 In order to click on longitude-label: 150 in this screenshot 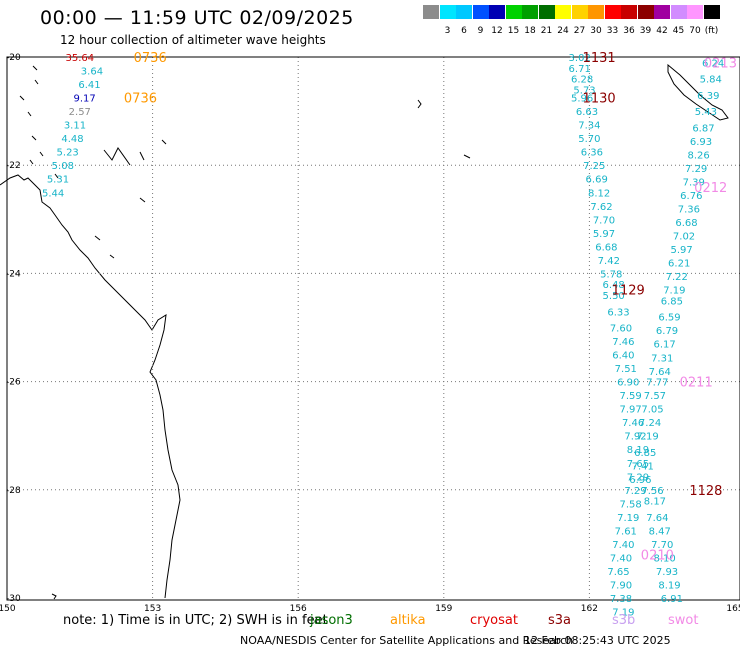, I will do `click(8, 609)`.